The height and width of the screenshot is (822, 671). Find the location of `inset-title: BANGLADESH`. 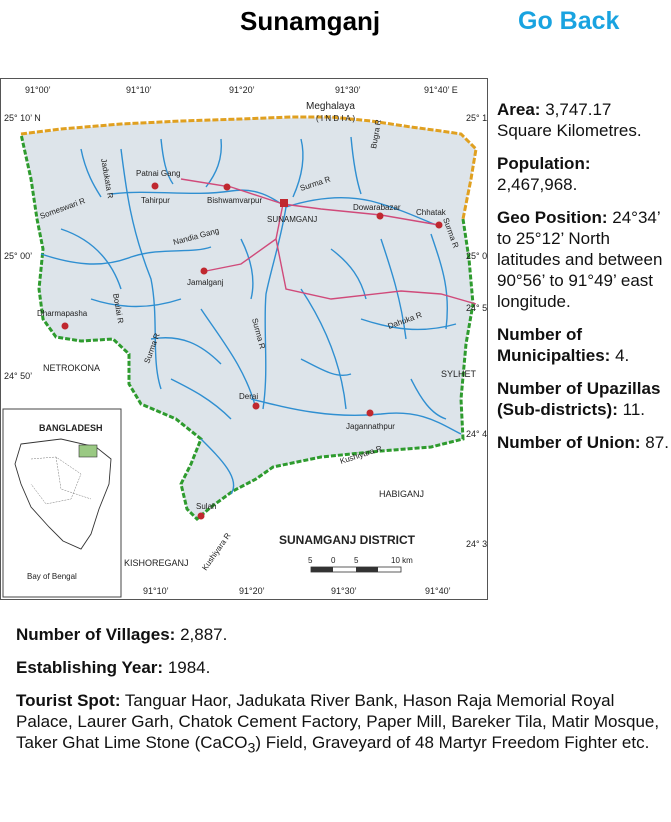

inset-title: BANGLADESH is located at coordinates (71, 428).